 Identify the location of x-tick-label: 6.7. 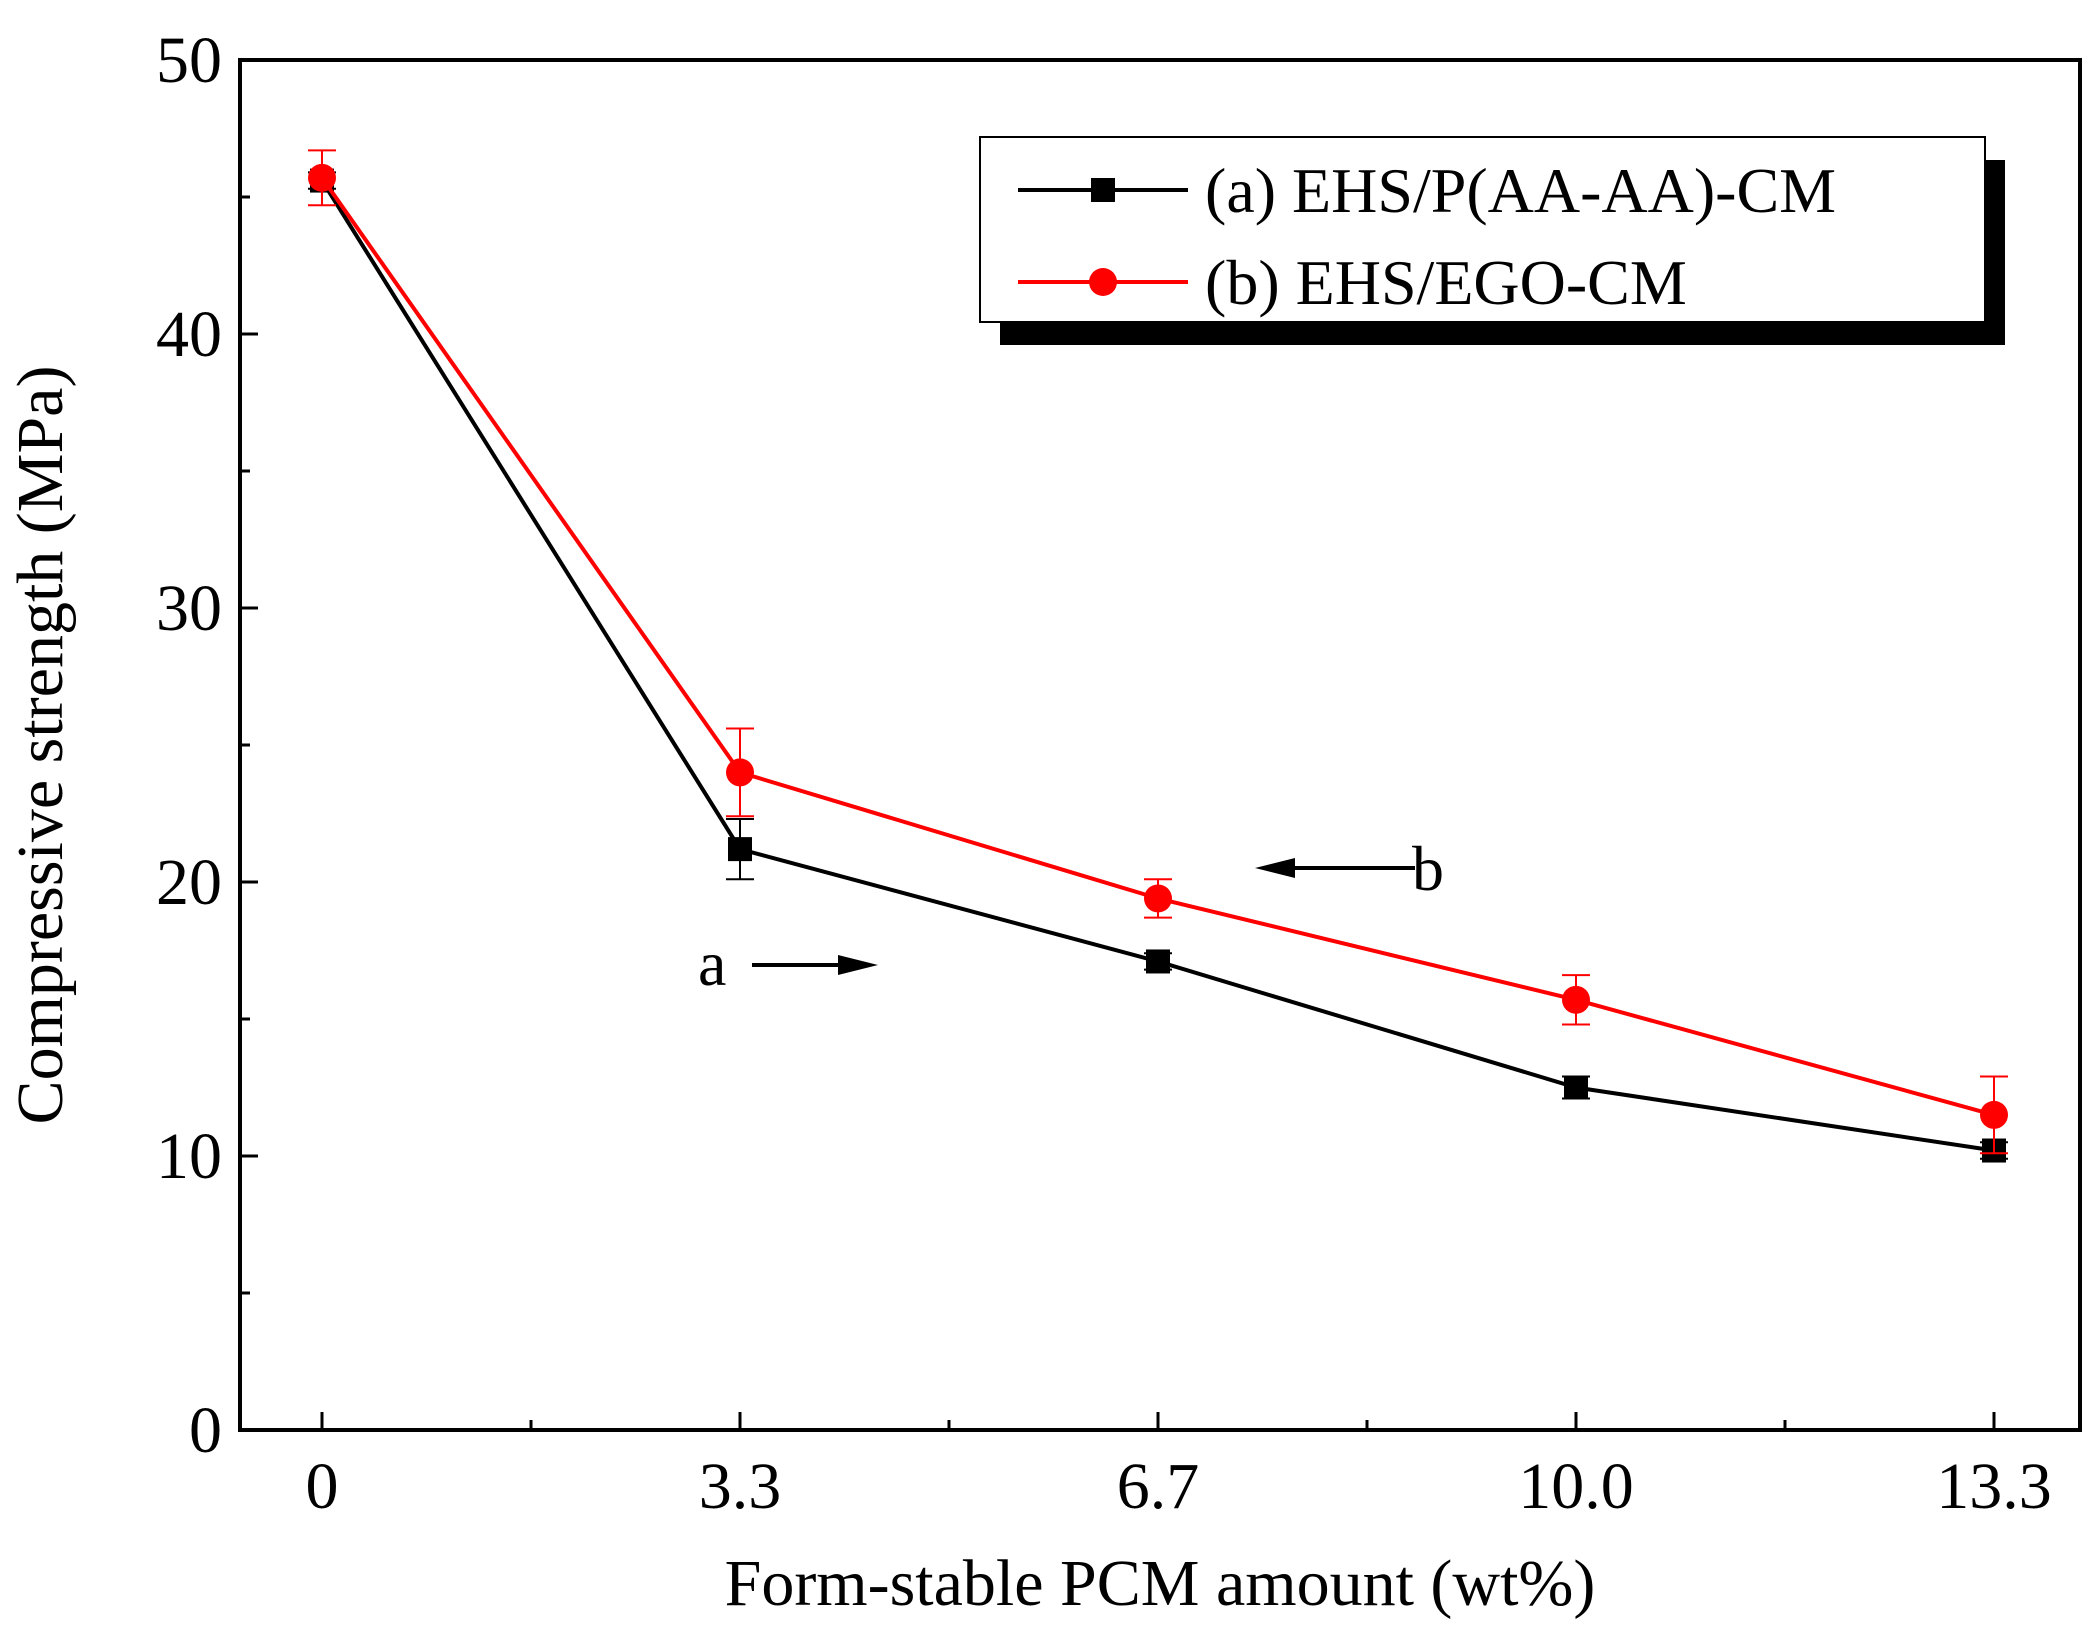
(1158, 1486).